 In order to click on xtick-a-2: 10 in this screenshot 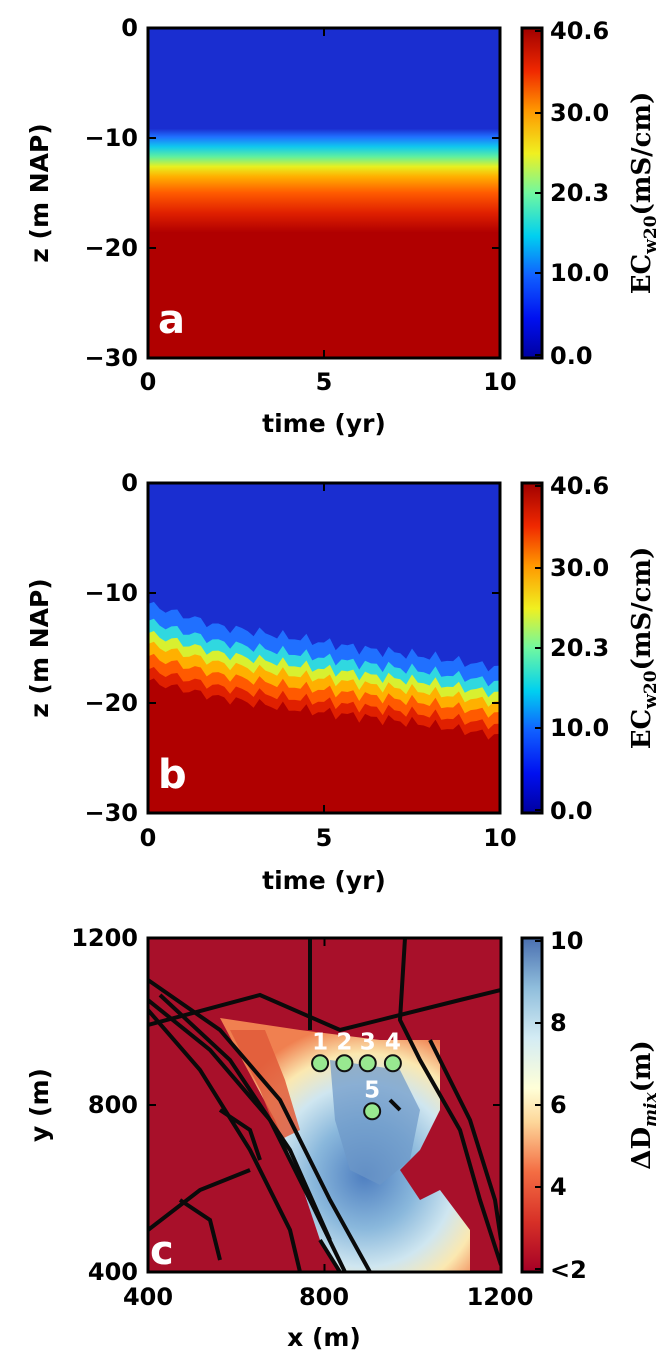, I will do `click(499, 382)`.